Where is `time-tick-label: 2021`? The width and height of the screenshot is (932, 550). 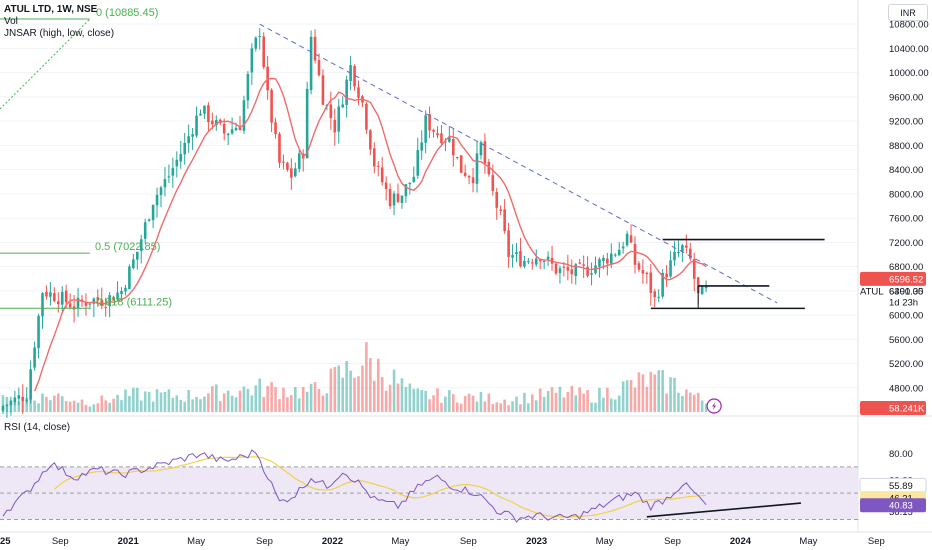
time-tick-label: 2021 is located at coordinates (129, 541).